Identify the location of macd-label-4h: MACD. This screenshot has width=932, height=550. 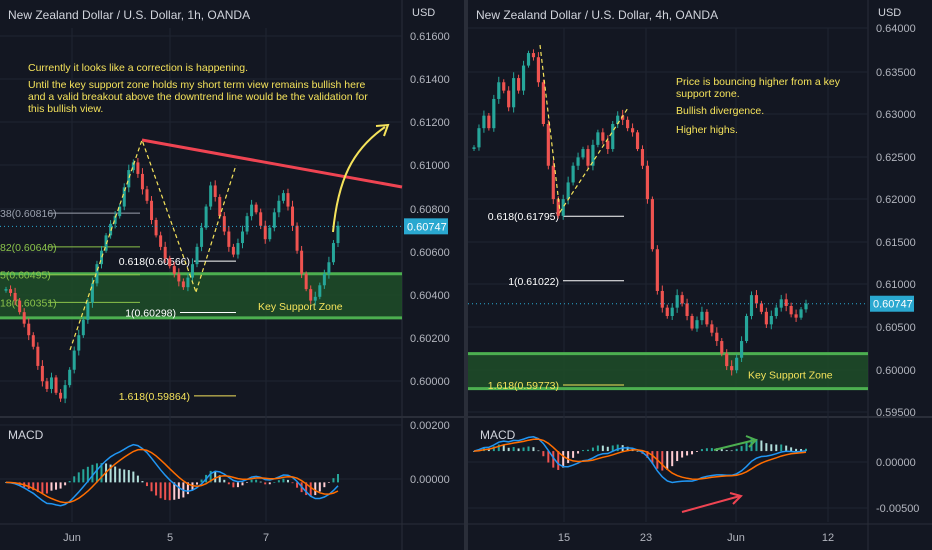
(498, 435).